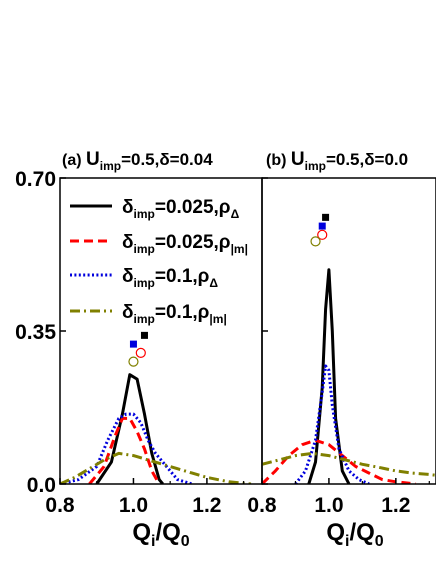 The image size is (436, 564). What do you see at coordinates (174, 314) in the screenshot?
I see `legend-label-4: δimp=0.1,ρ|m|` at bounding box center [174, 314].